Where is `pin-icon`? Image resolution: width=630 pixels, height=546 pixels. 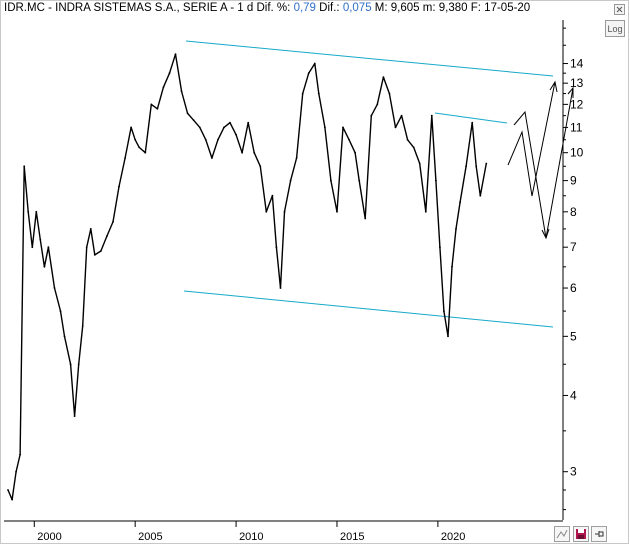
pin-icon is located at coordinates (599, 534).